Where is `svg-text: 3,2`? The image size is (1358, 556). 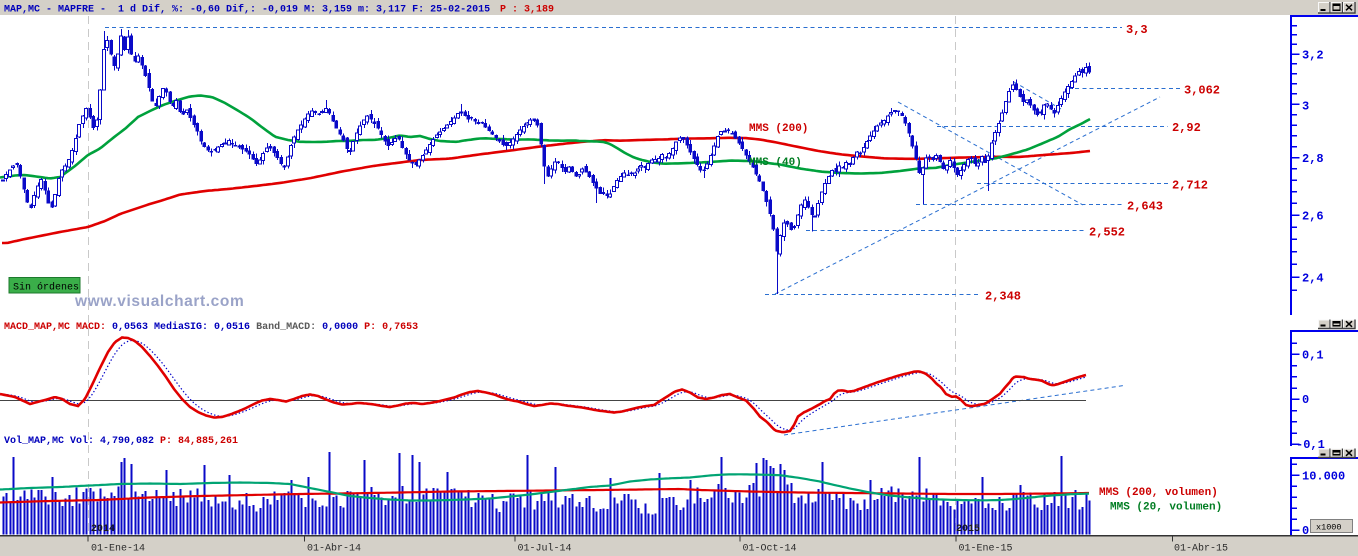 svg-text: 3,2 is located at coordinates (1313, 56).